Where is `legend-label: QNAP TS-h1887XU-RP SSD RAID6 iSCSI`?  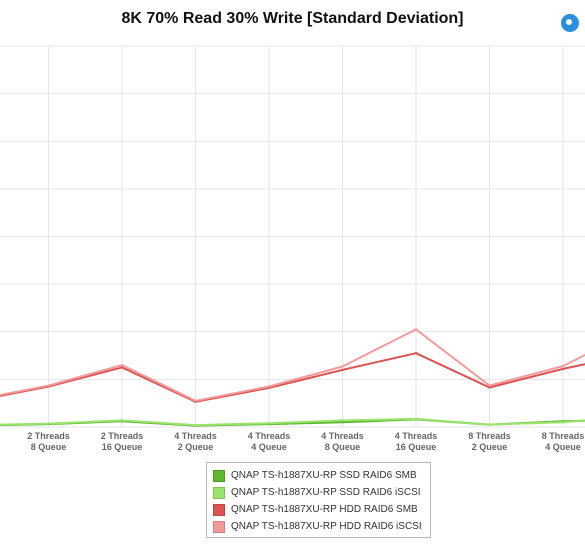
legend-label: QNAP TS-h1887XU-RP SSD RAID6 iSCSI is located at coordinates (326, 492).